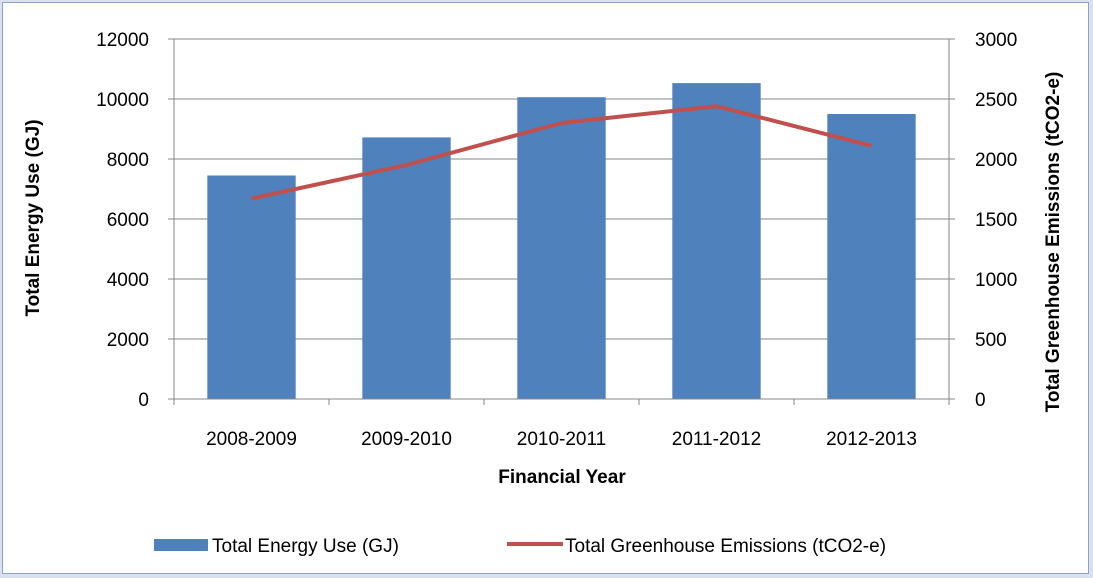  What do you see at coordinates (406, 439) in the screenshot?
I see `x-tick-label: 2009-2010` at bounding box center [406, 439].